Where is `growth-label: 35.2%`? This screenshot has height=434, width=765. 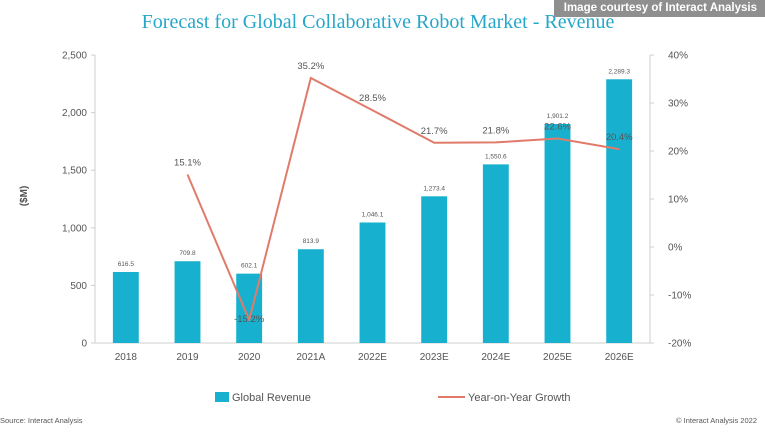
growth-label: 35.2% is located at coordinates (310, 66).